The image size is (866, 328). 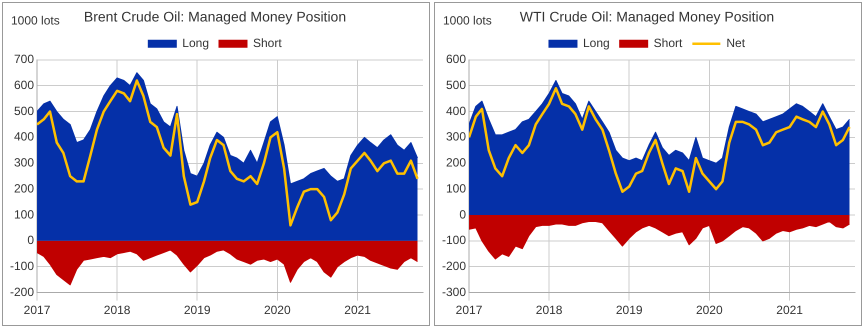 I want to click on y-tick-label: -300, so click(x=454, y=291).